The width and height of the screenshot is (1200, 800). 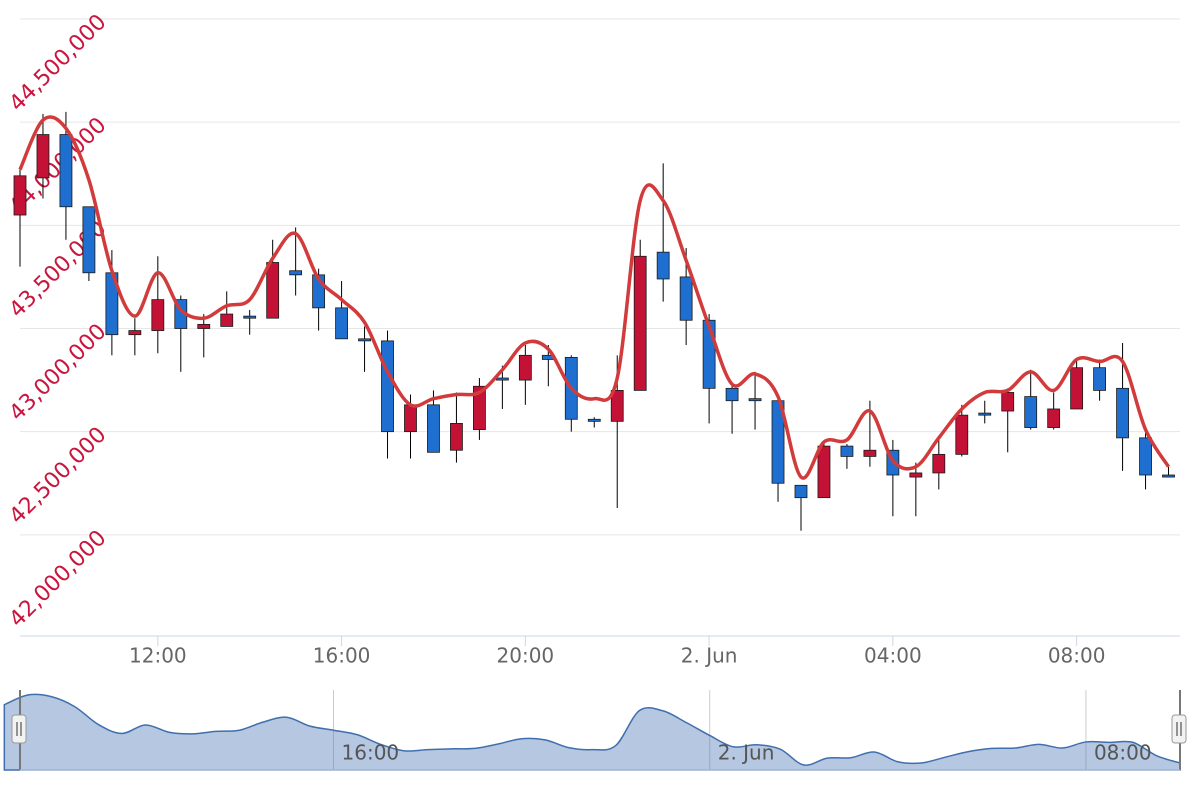 What do you see at coordinates (58, 269) in the screenshot?
I see `y-tick-label: 43,500,000` at bounding box center [58, 269].